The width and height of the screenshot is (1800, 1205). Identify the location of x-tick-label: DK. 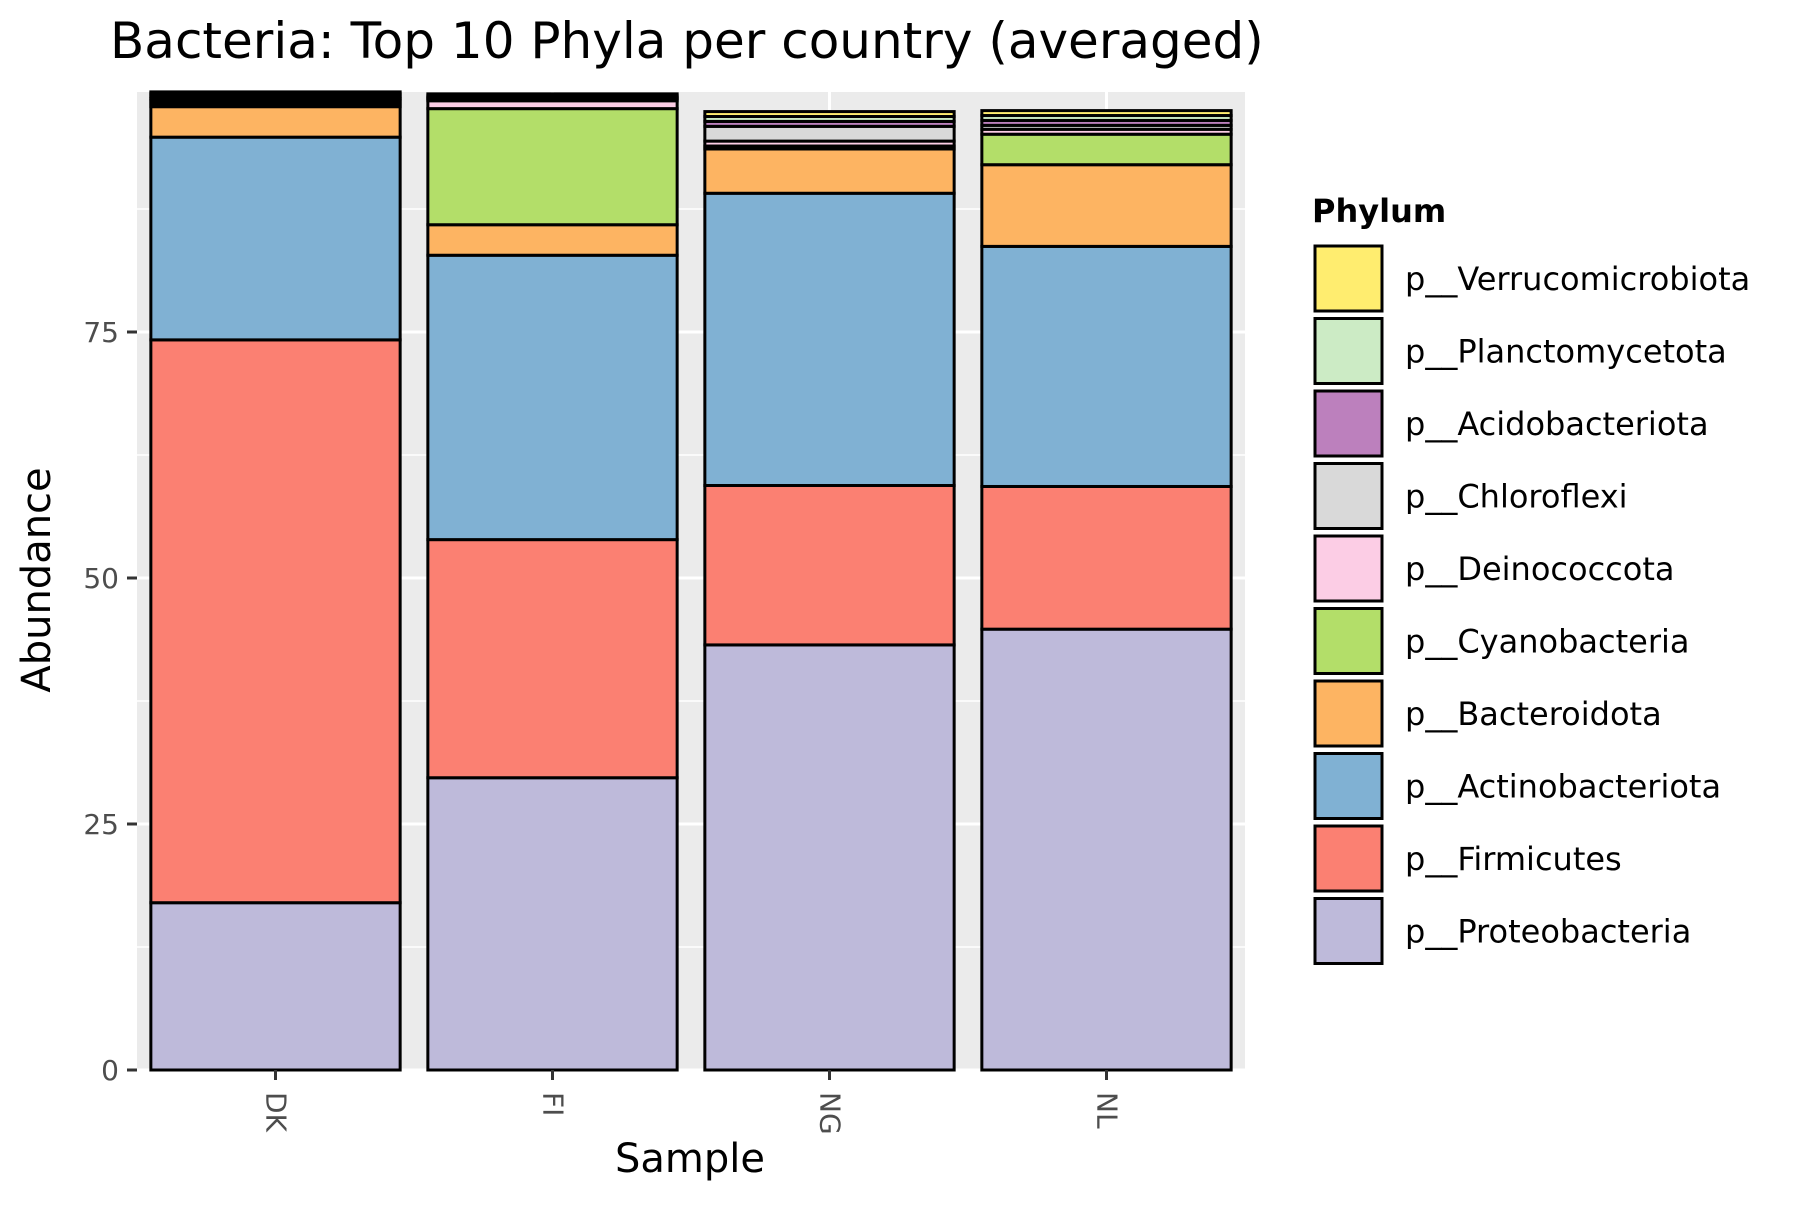
(276, 1112).